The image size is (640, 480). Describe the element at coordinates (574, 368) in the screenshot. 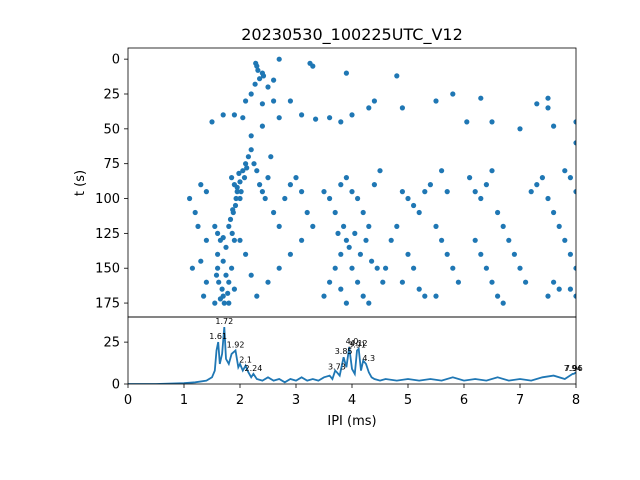

I see `peak-annotation: 7.96` at that location.